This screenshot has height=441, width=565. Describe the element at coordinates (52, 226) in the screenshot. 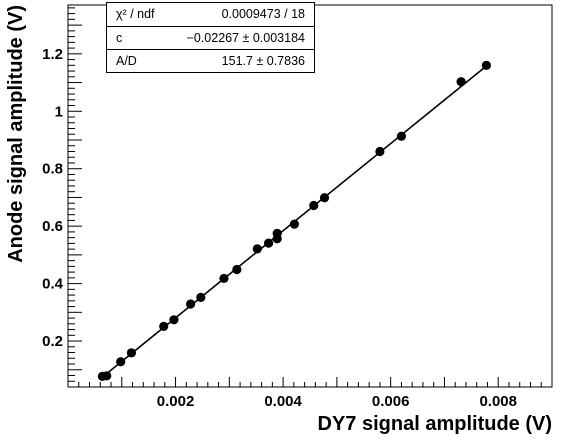

I see `y-tick-label: 0.6` at that location.